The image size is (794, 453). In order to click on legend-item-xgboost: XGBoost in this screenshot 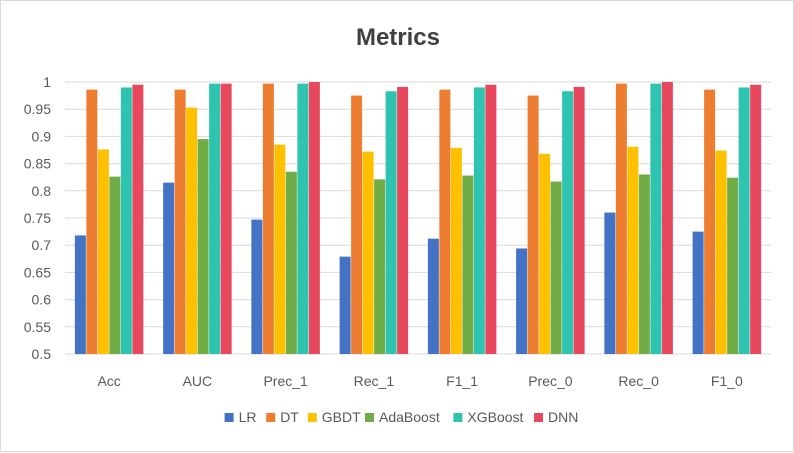, I will do `click(488, 417)`.